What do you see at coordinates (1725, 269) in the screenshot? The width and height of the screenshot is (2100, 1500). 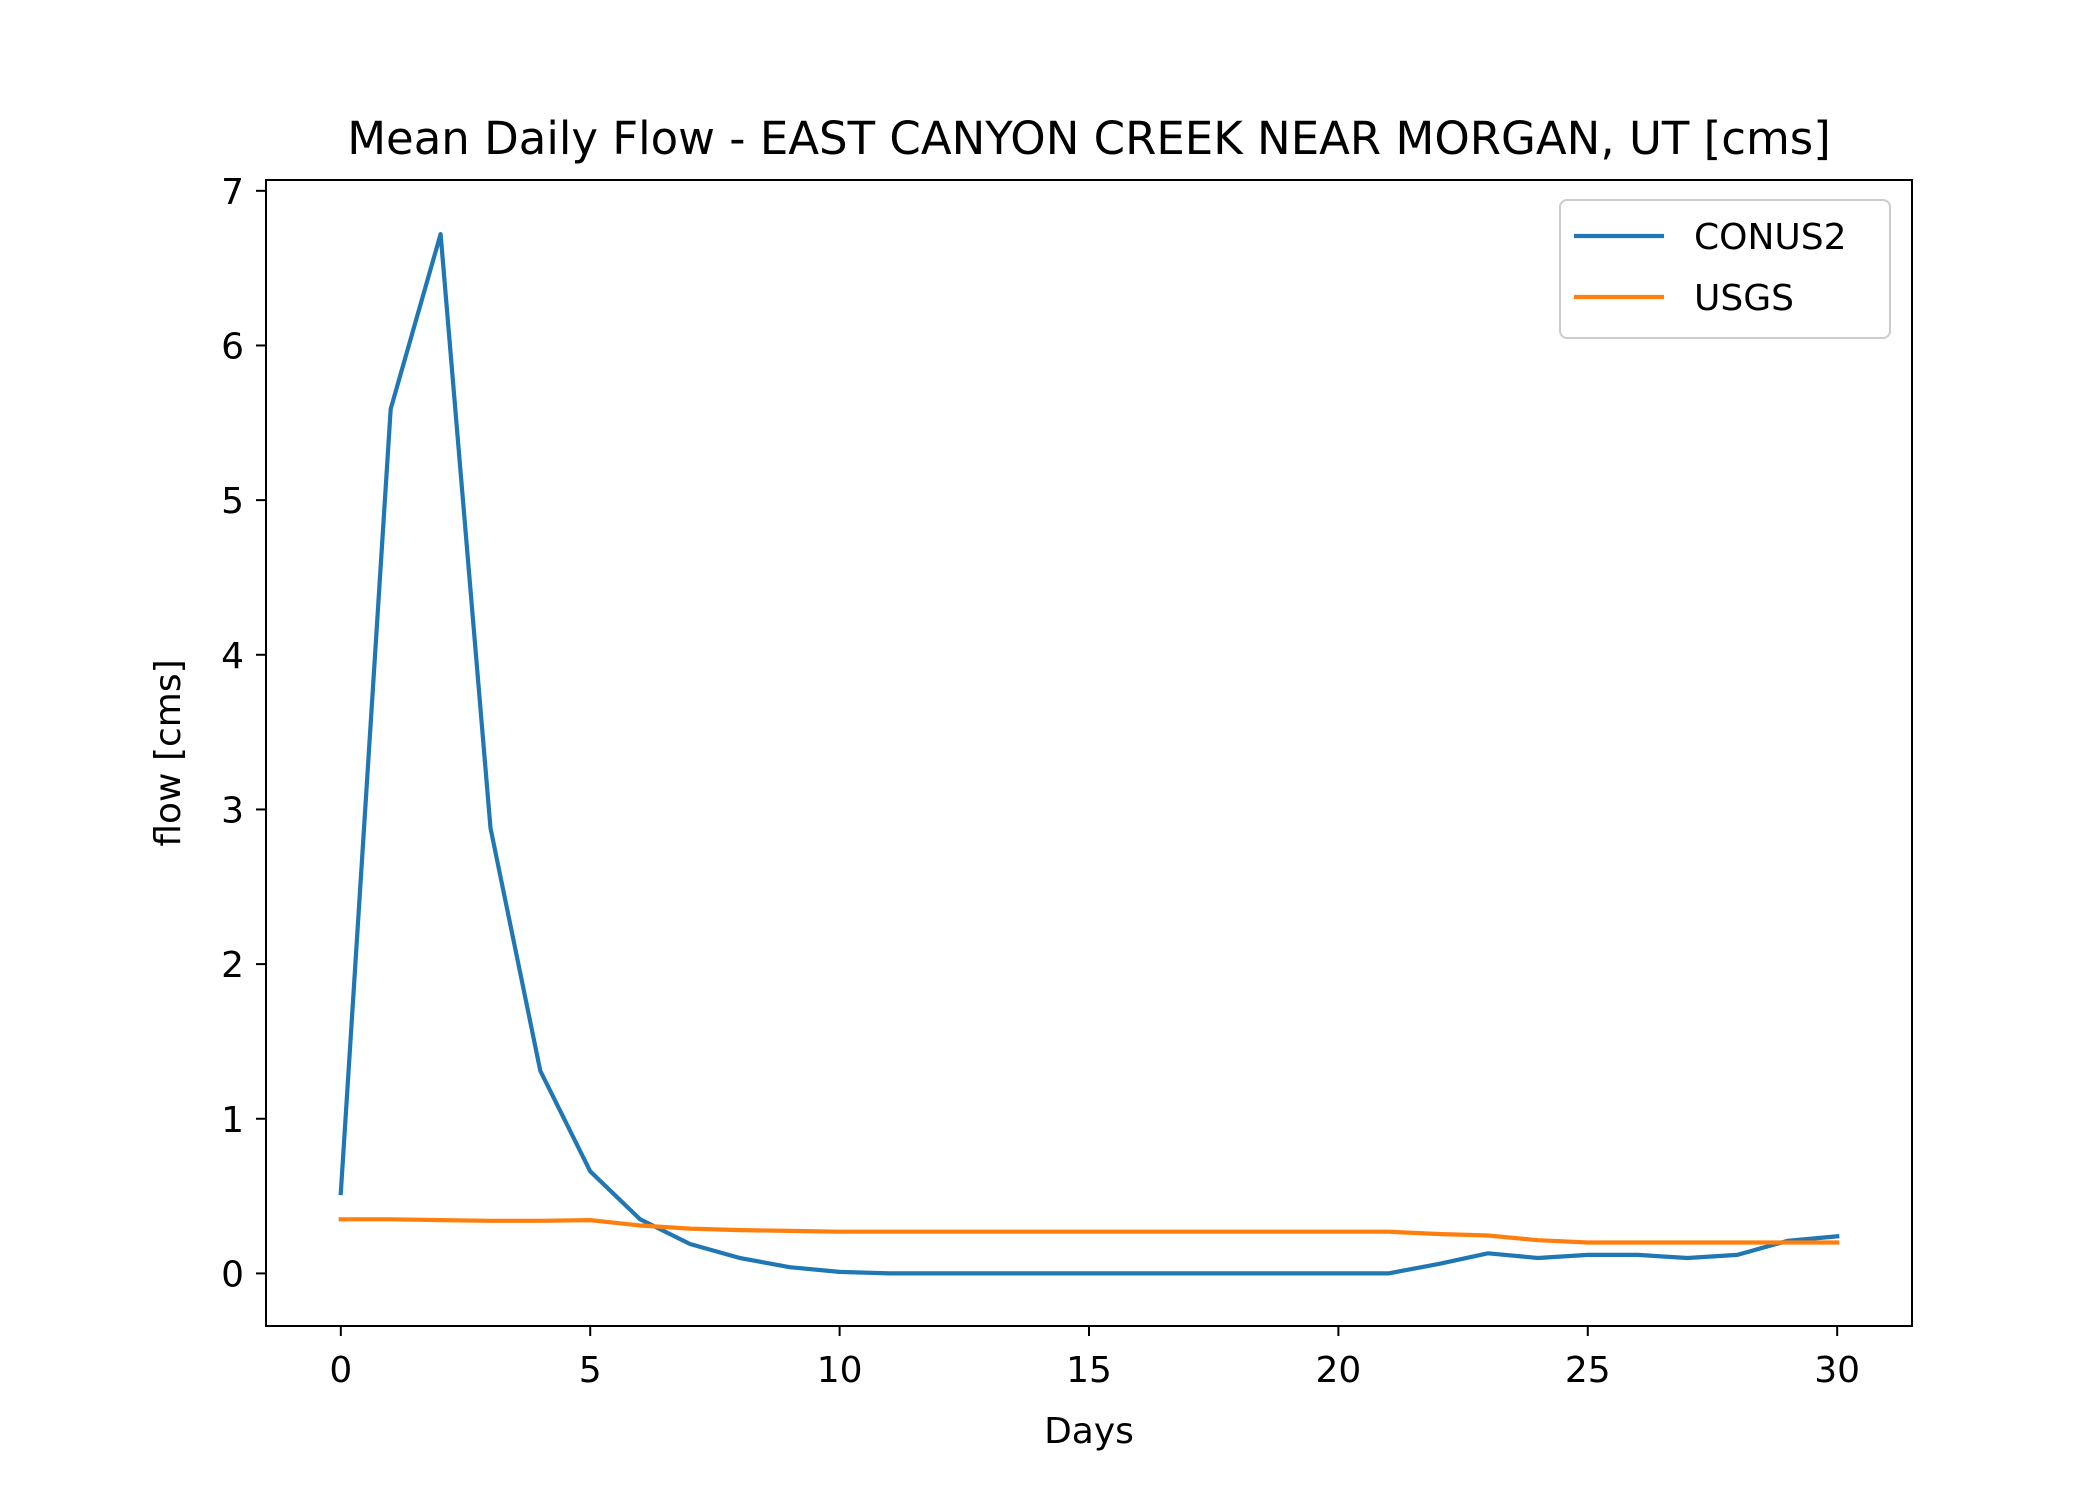 I see `legend: CONUS2 USGS` at bounding box center [1725, 269].